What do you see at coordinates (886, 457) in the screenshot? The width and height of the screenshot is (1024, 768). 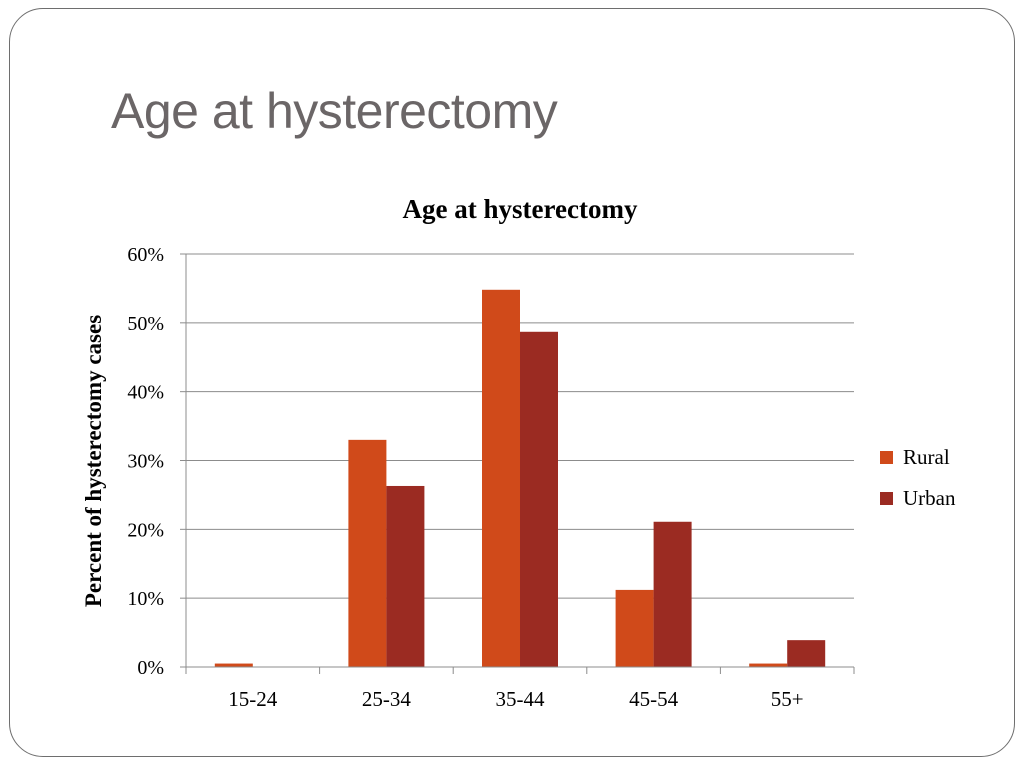 I see `legend-swatch-rural` at bounding box center [886, 457].